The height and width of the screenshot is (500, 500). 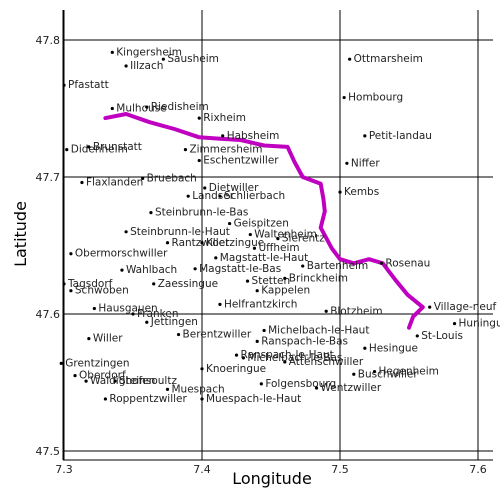 I want to click on y-tick-label: 47.5, so click(x=48, y=451).